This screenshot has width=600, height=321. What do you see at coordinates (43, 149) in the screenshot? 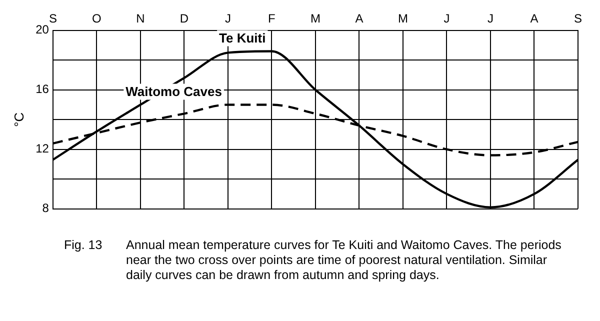
I see `y-tick-label: 12` at bounding box center [43, 149].